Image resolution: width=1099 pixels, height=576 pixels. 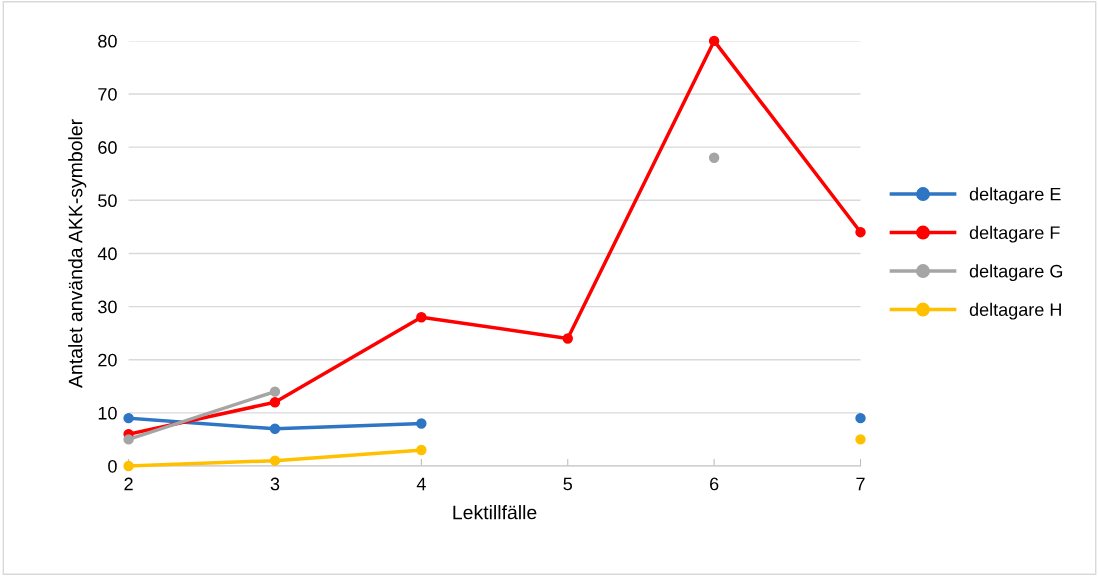 I want to click on x-tick-label: 3, so click(x=275, y=484).